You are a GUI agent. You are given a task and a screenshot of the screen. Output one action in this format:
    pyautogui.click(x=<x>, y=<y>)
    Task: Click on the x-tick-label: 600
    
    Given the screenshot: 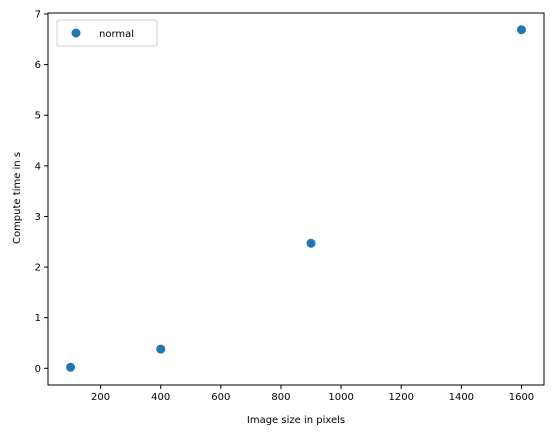 What is the action you would take?
    pyautogui.click(x=220, y=397)
    